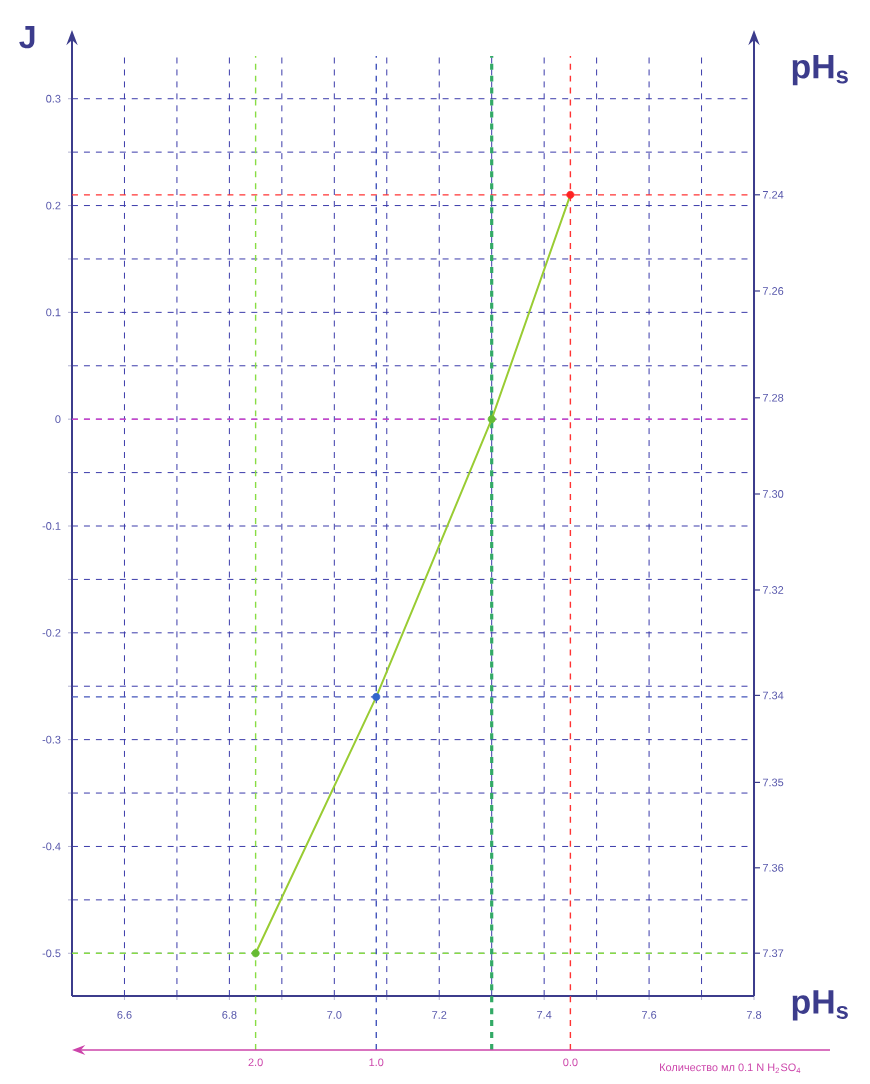 The width and height of the screenshot is (870, 1084). Describe the element at coordinates (27, 37) in the screenshot. I see `y-axis-title: J` at that location.